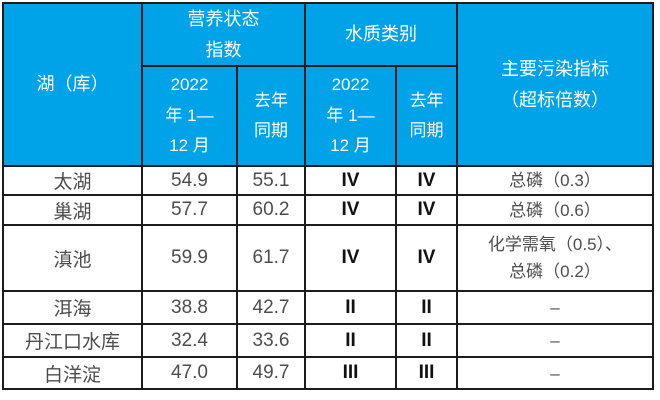  Describe the element at coordinates (189, 341) in the screenshot. I see `cell-nutrition-2022: 32.4` at that location.